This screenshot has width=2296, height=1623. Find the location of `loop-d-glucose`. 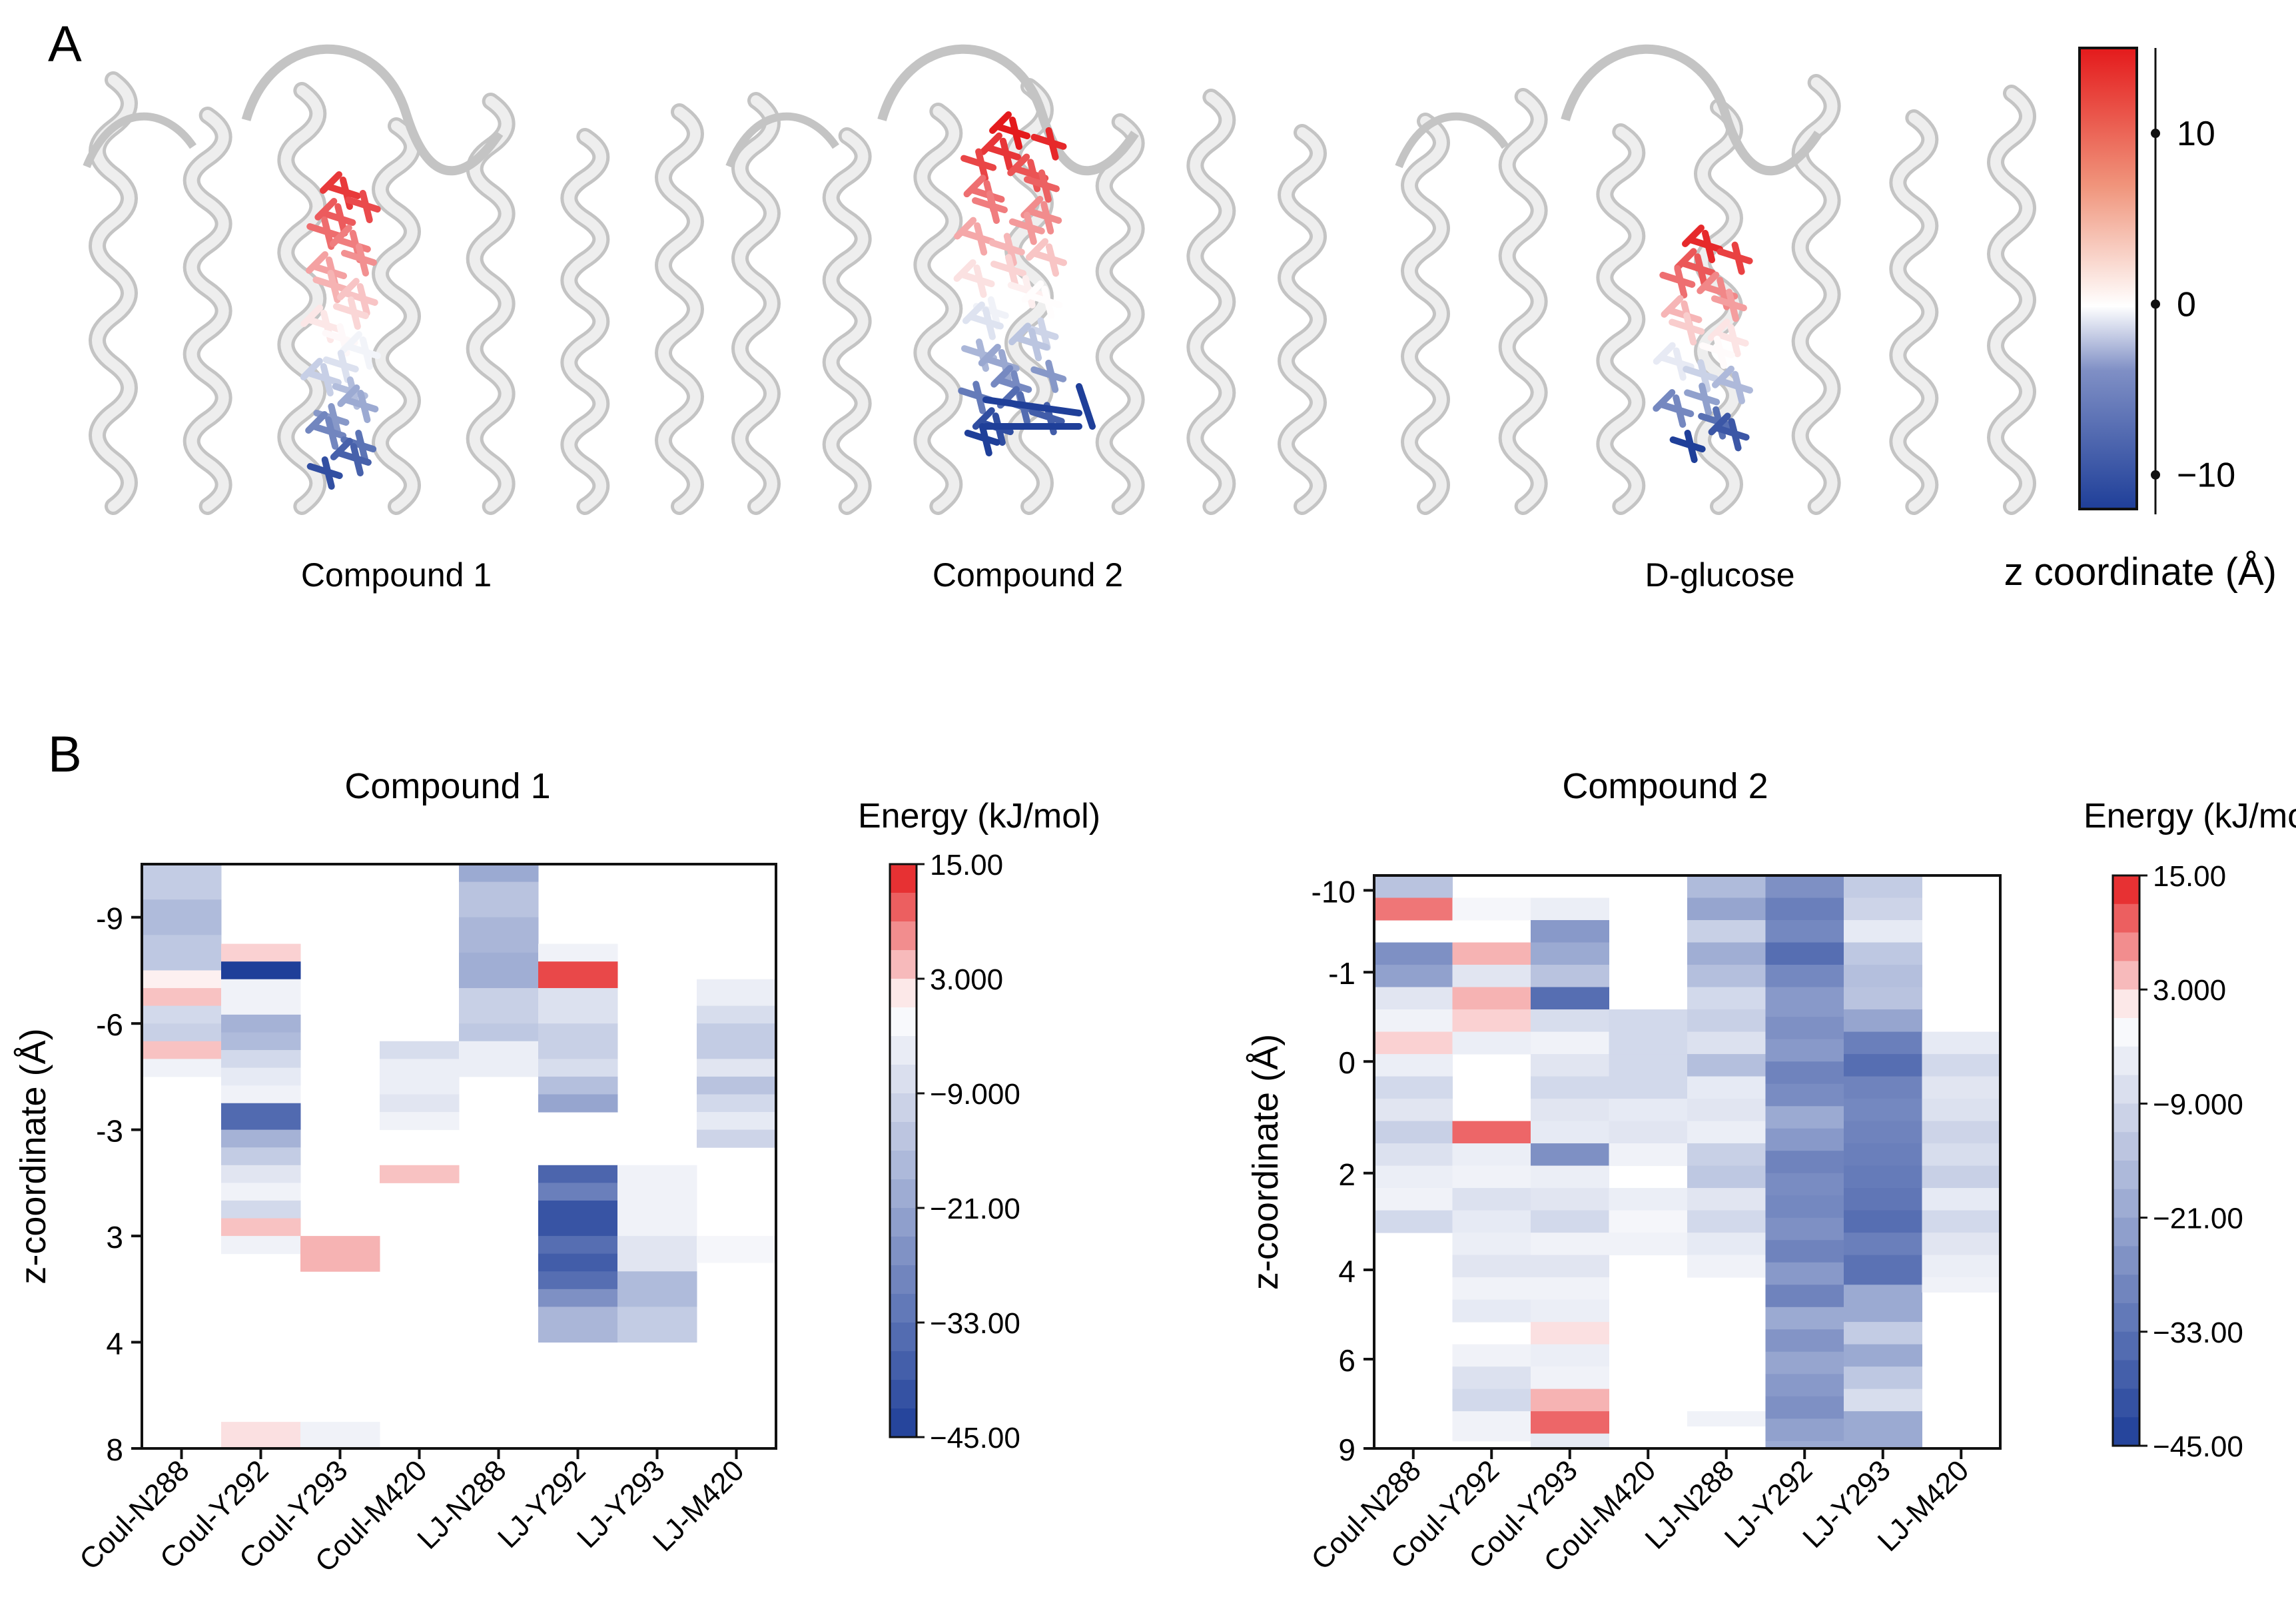

loop-d-glucose is located at coordinates (1691, 110).